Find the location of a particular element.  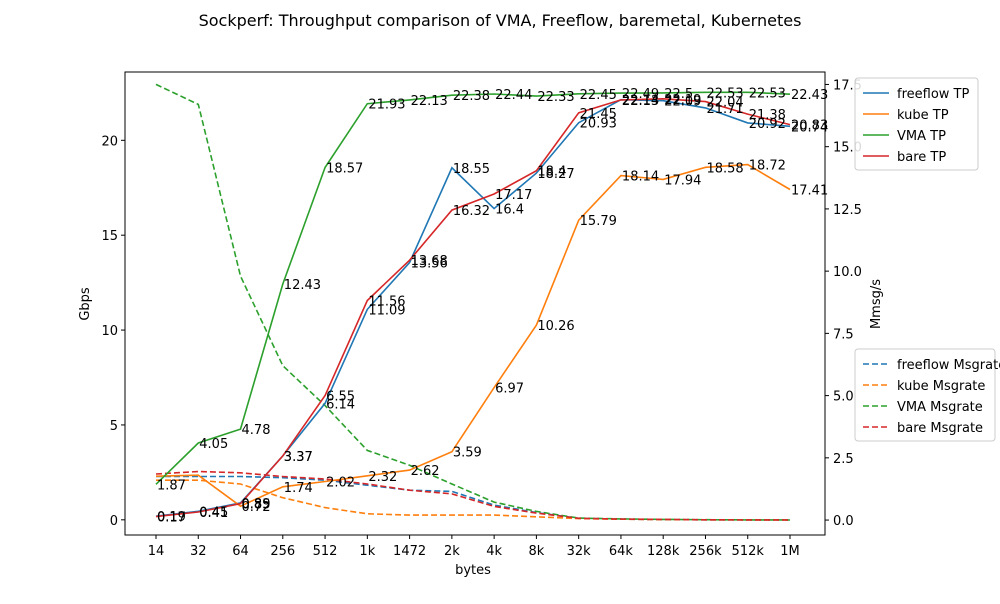

data-label: 0.85 is located at coordinates (256, 505).